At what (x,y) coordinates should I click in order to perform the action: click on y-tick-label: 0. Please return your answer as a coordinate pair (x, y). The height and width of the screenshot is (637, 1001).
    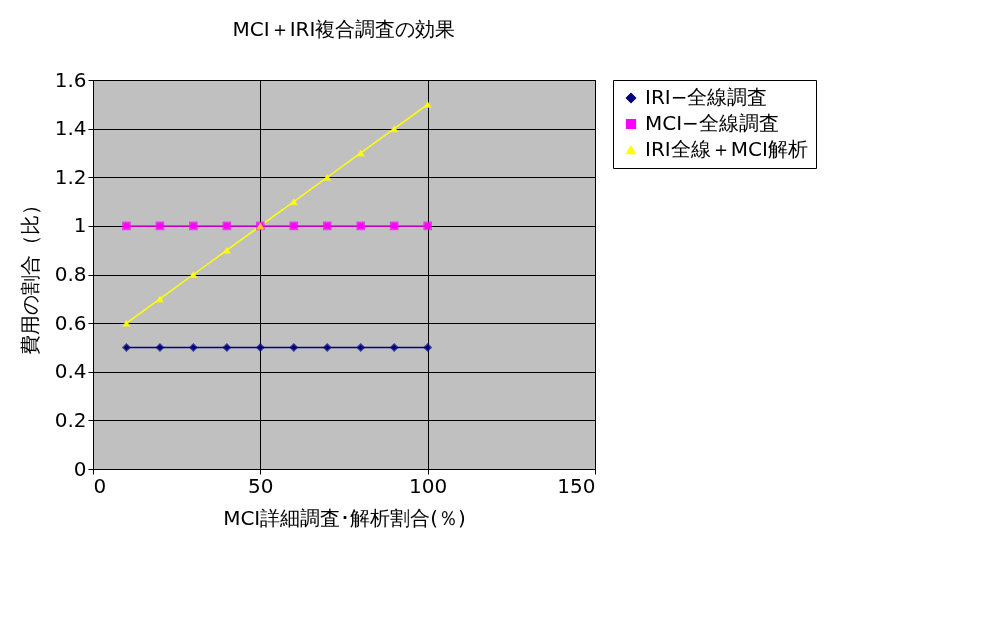
    Looking at the image, I should click on (80, 468).